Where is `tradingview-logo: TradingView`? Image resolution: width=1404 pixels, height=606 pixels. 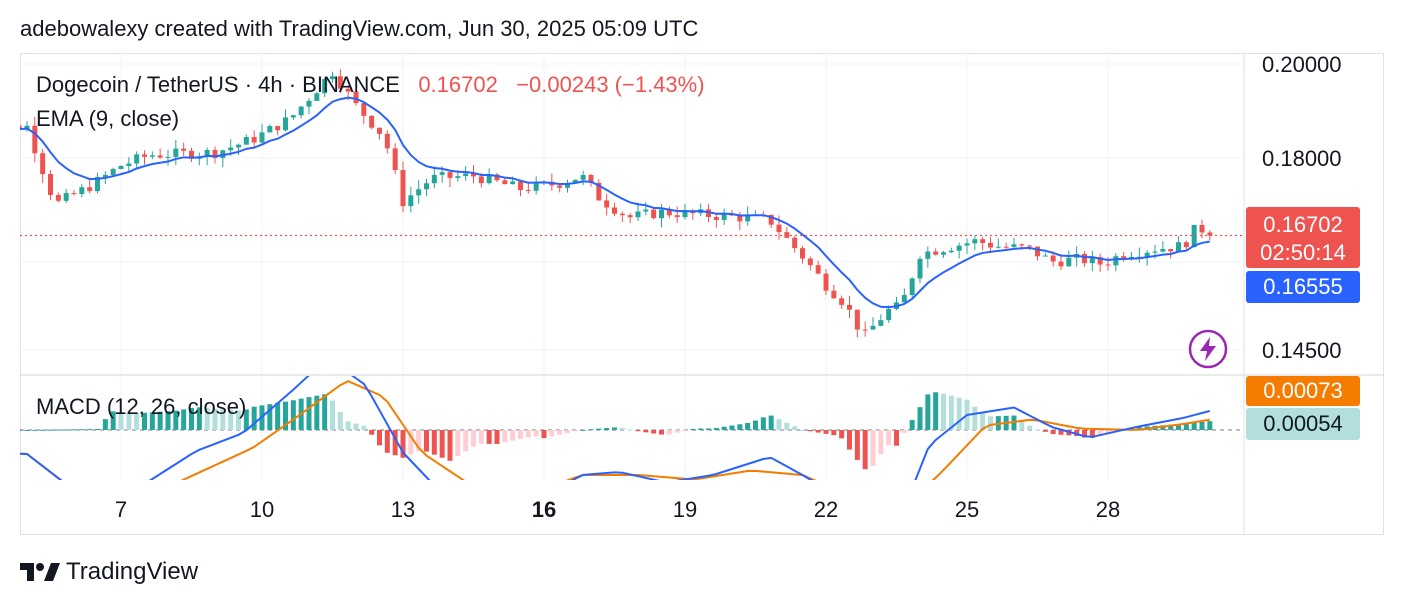
tradingview-logo: TradingView is located at coordinates (109, 572).